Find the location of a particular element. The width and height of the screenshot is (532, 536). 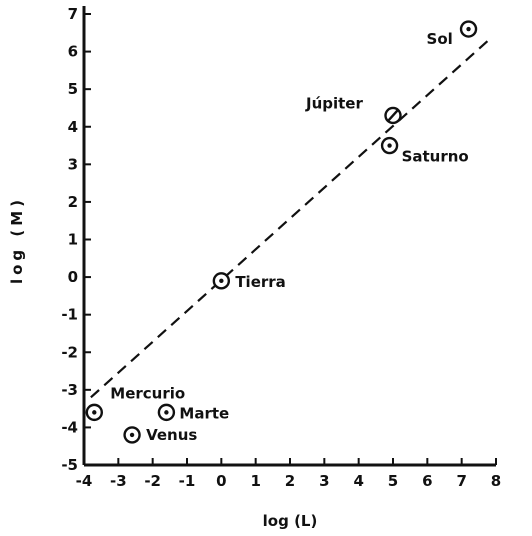

point-tierra: Tierra is located at coordinates (249, 281).